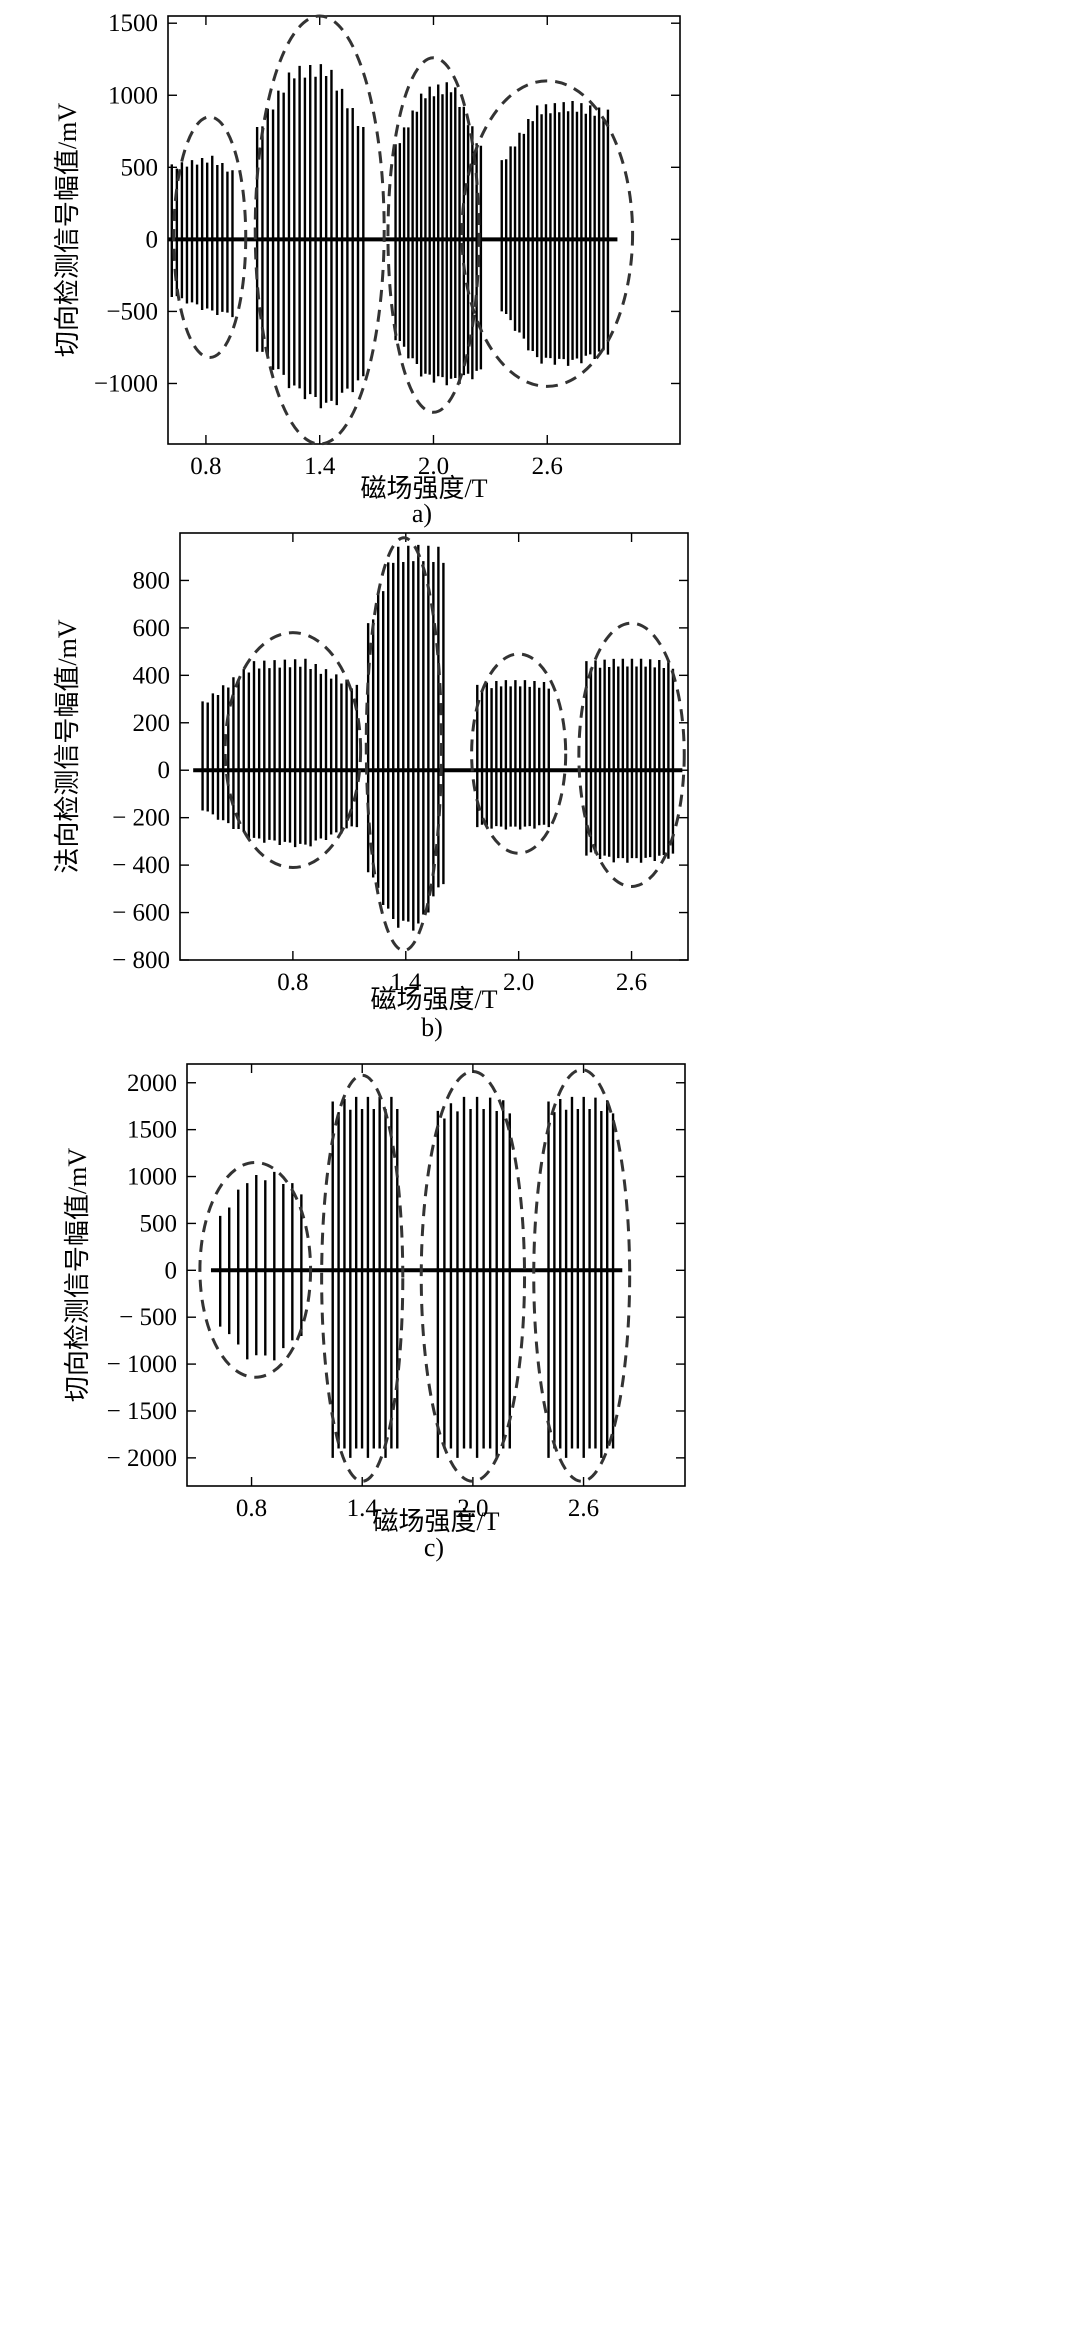 This screenshot has width=1089, height=2332. I want to click on y-tick-label: − 200, so click(141, 818).